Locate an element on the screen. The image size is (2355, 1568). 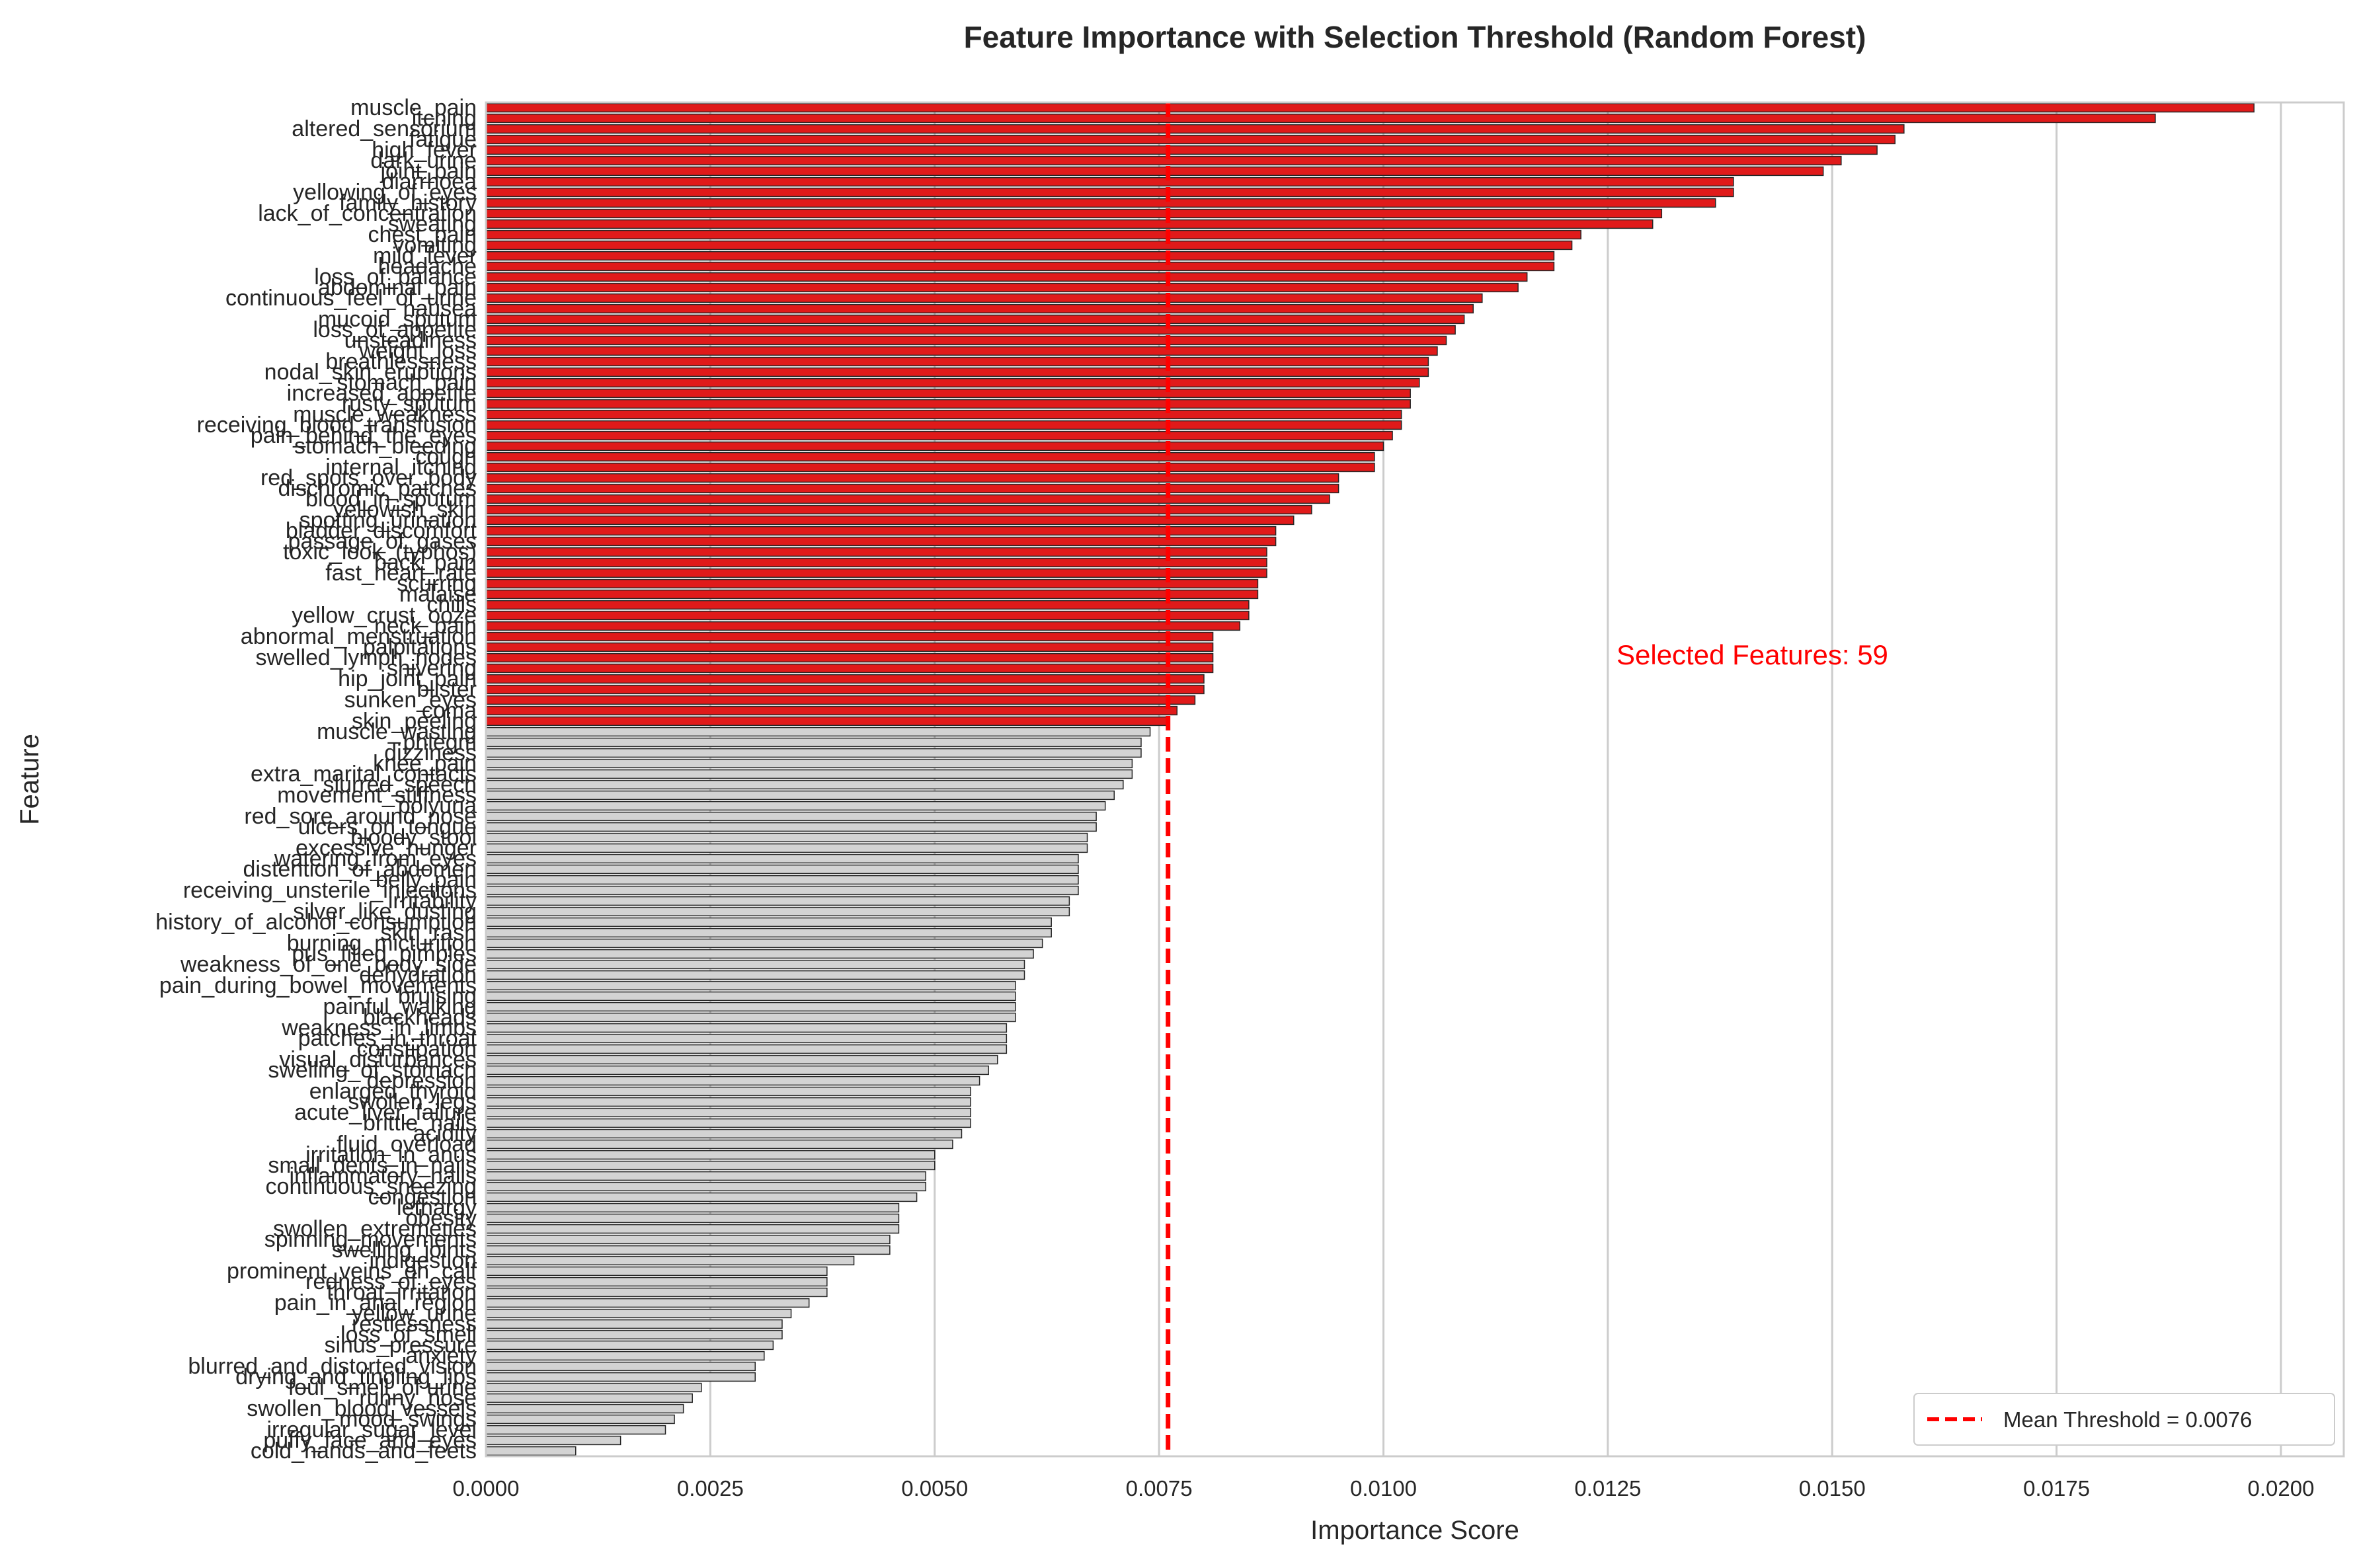
bar-nodal_skin_eruptions is located at coordinates (957, 372).